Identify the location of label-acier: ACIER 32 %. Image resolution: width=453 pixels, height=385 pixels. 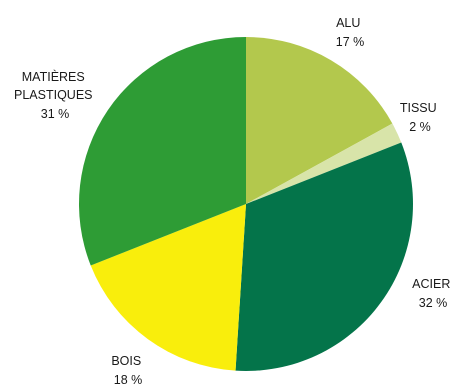
(432, 293).